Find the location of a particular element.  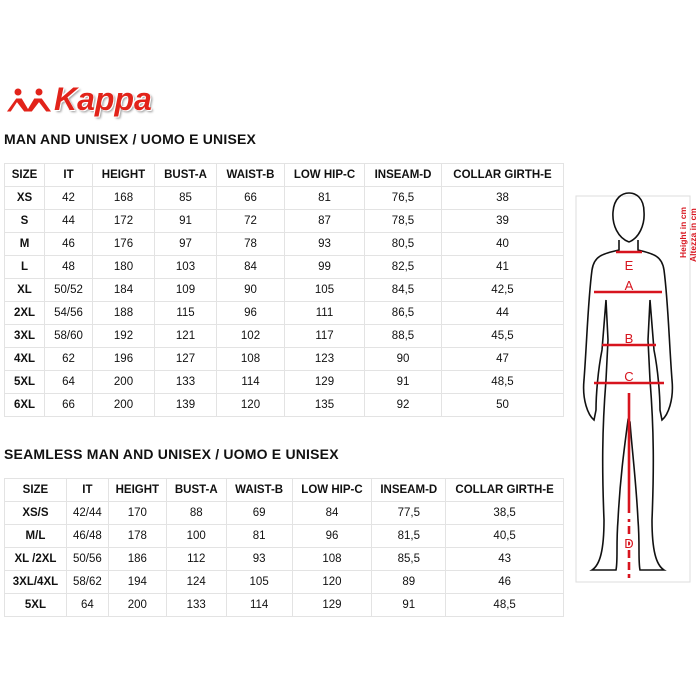

table-cell: 58/62 is located at coordinates (87, 582).